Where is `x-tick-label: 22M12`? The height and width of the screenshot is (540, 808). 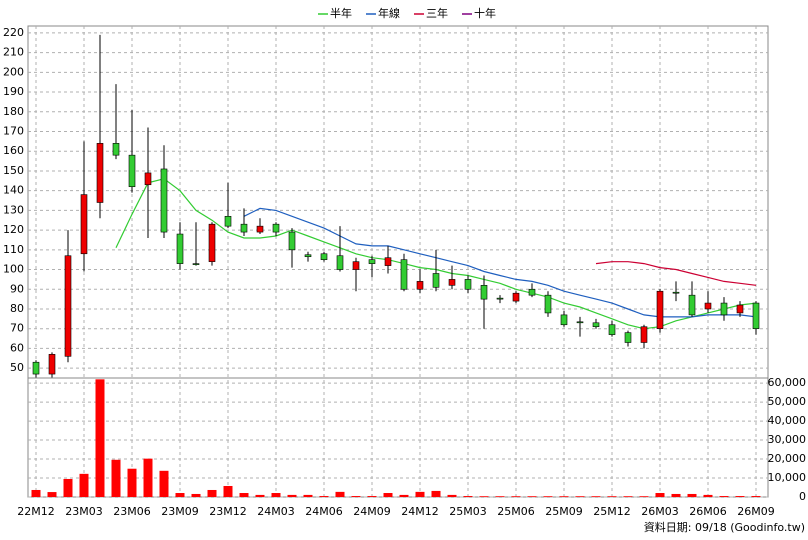
x-tick-label: 22M12 is located at coordinates (36, 511).